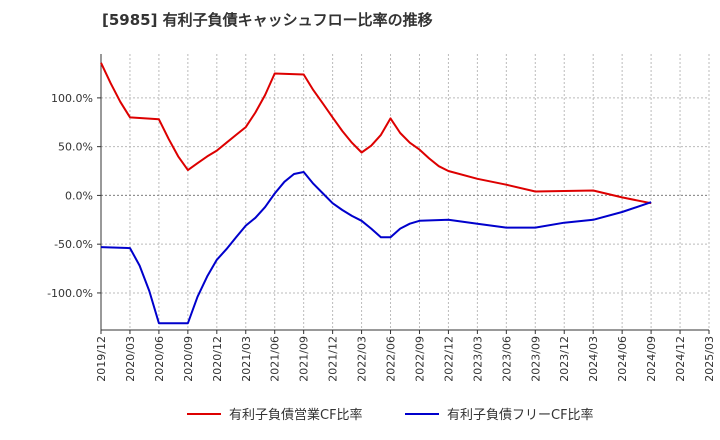 Image resolution: width=720 pixels, height=440 pixels. I want to click on y-tick-label: -100.0%, so click(70, 293).